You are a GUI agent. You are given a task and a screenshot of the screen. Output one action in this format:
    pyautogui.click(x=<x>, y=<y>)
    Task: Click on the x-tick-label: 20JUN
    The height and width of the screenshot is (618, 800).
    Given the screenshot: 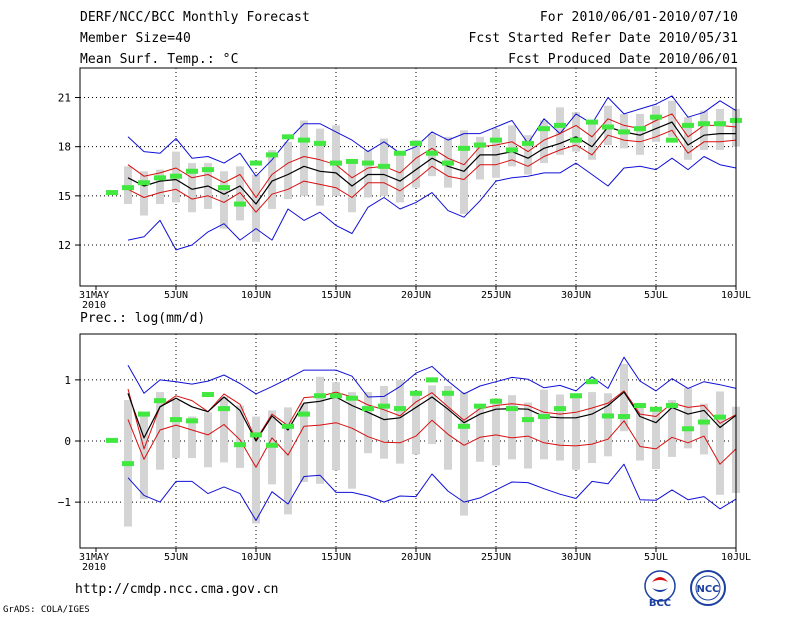 What is the action you would take?
    pyautogui.click(x=416, y=295)
    